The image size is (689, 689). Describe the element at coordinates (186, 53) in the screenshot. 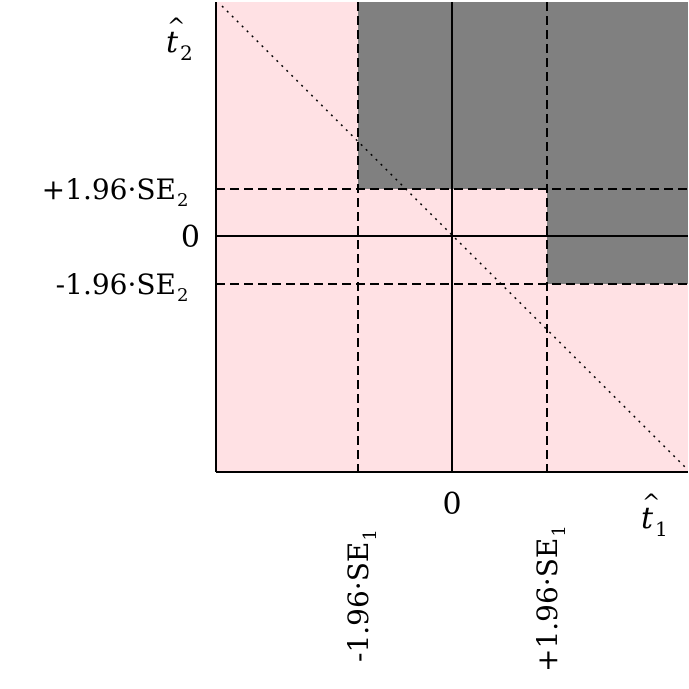

I see `y-axis-label-sub: 2` at that location.